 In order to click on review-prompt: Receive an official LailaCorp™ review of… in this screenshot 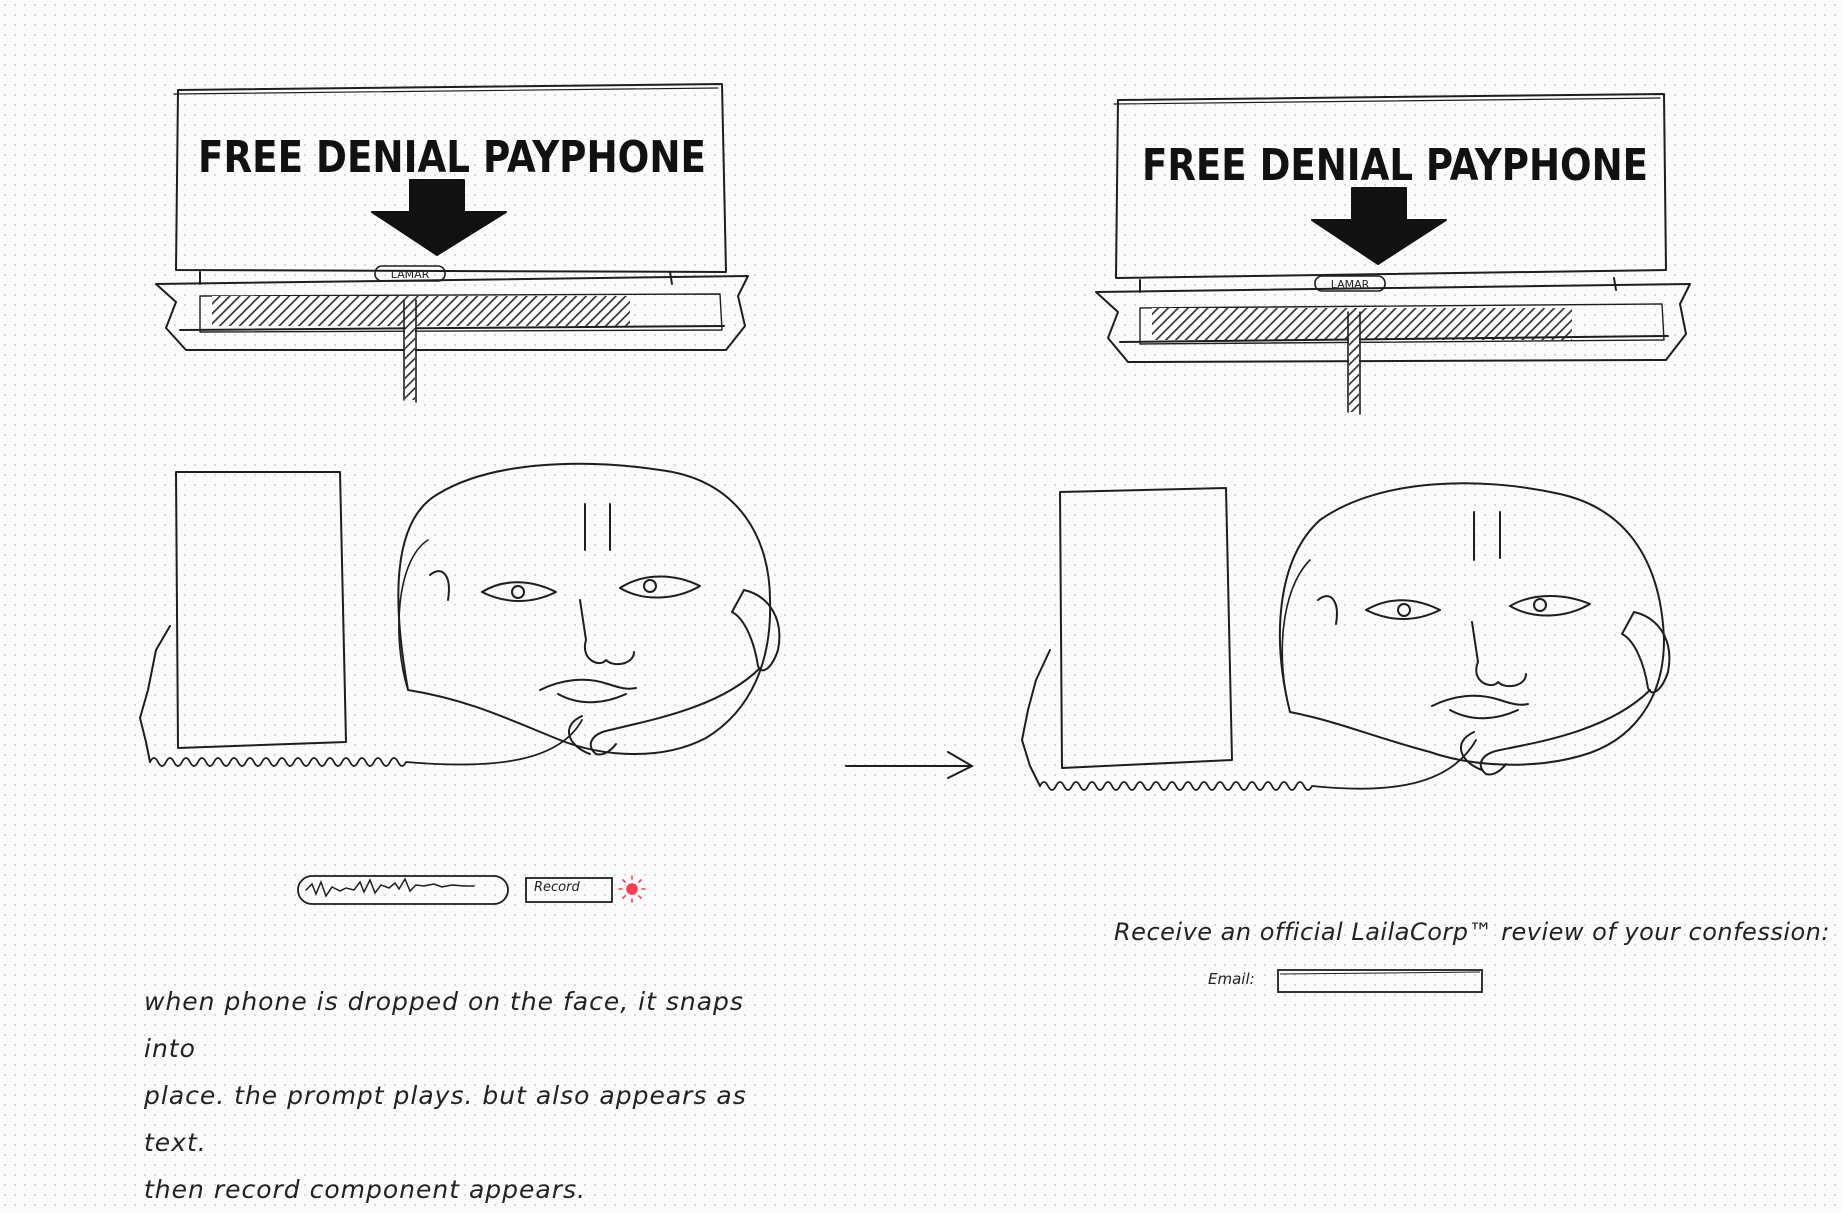, I will do `click(1472, 932)`.